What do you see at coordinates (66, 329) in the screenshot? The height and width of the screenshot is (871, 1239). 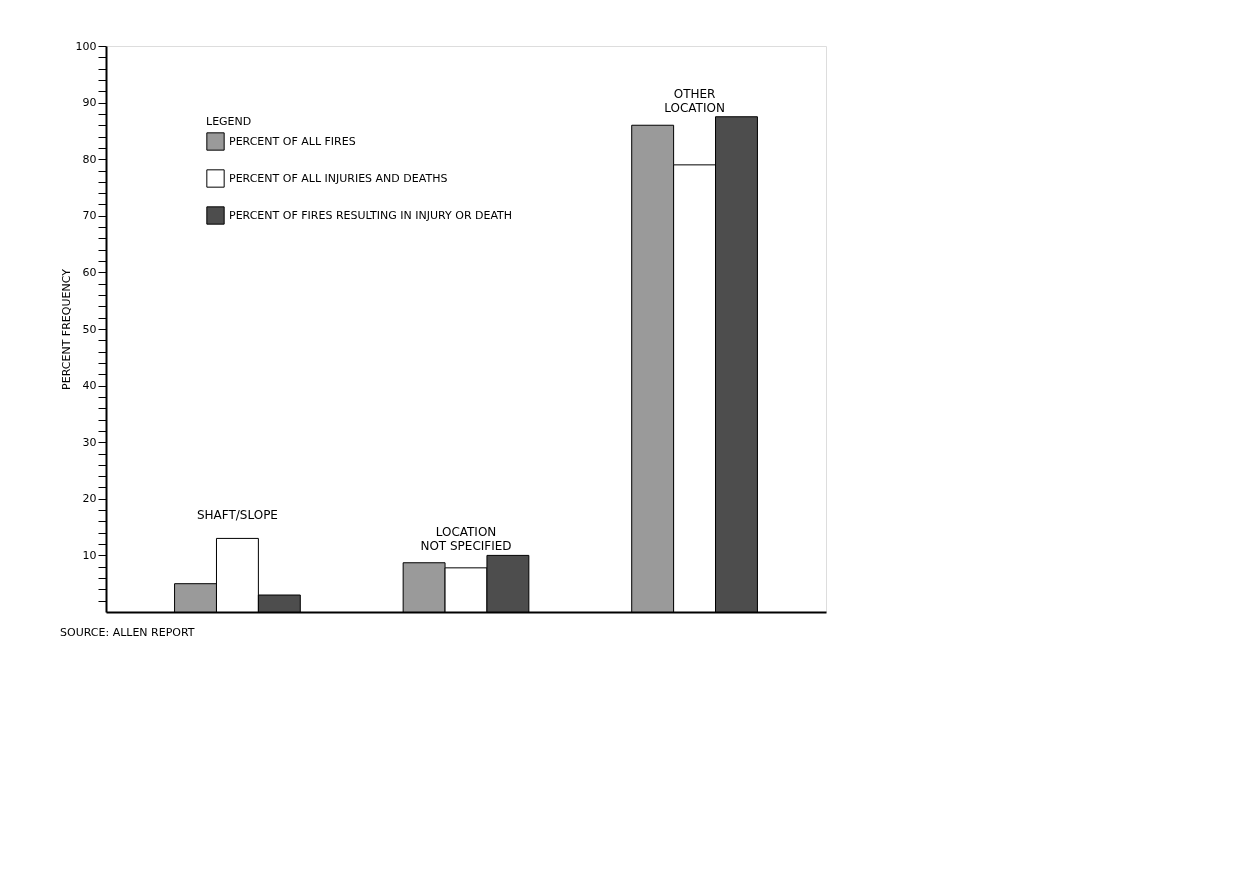 I see `y-axis-title: PERCENT FREQUENCY` at bounding box center [66, 329].